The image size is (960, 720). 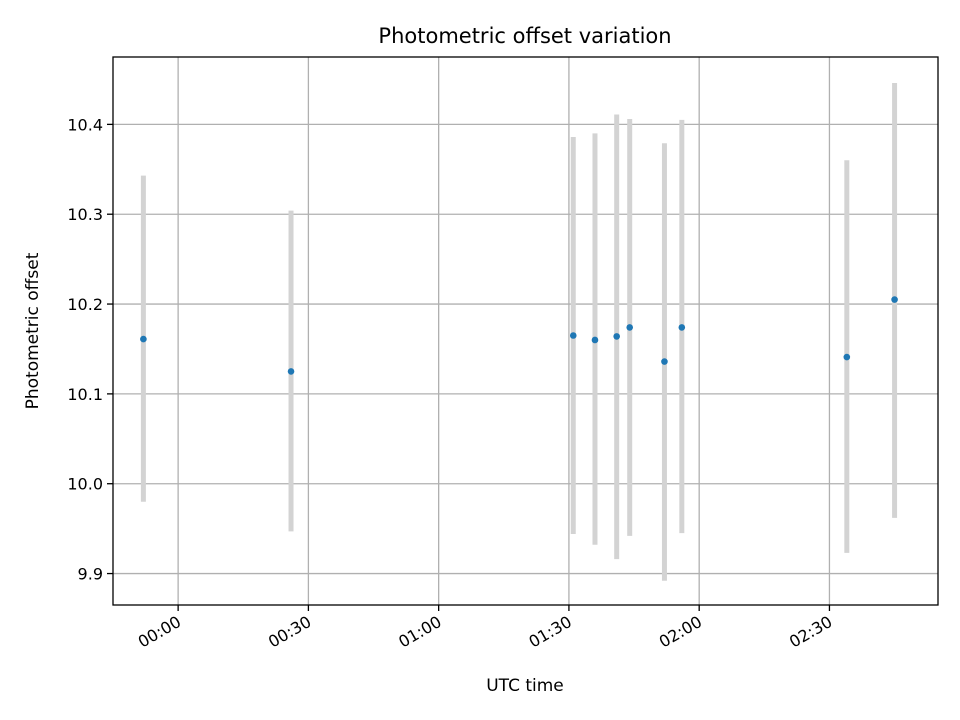 I want to click on x-axis-label: UTC time, so click(x=525, y=686).